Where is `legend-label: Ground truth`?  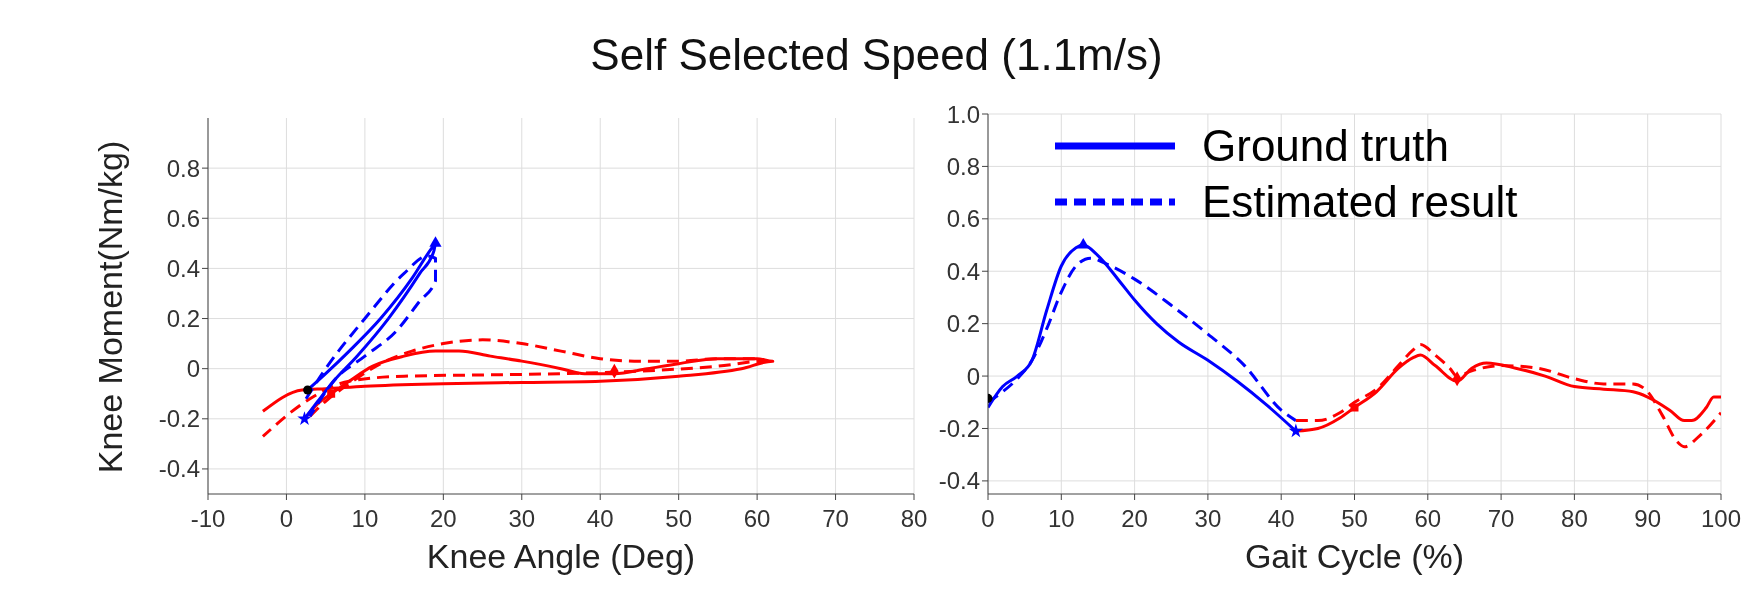
legend-label: Ground truth is located at coordinates (1326, 146).